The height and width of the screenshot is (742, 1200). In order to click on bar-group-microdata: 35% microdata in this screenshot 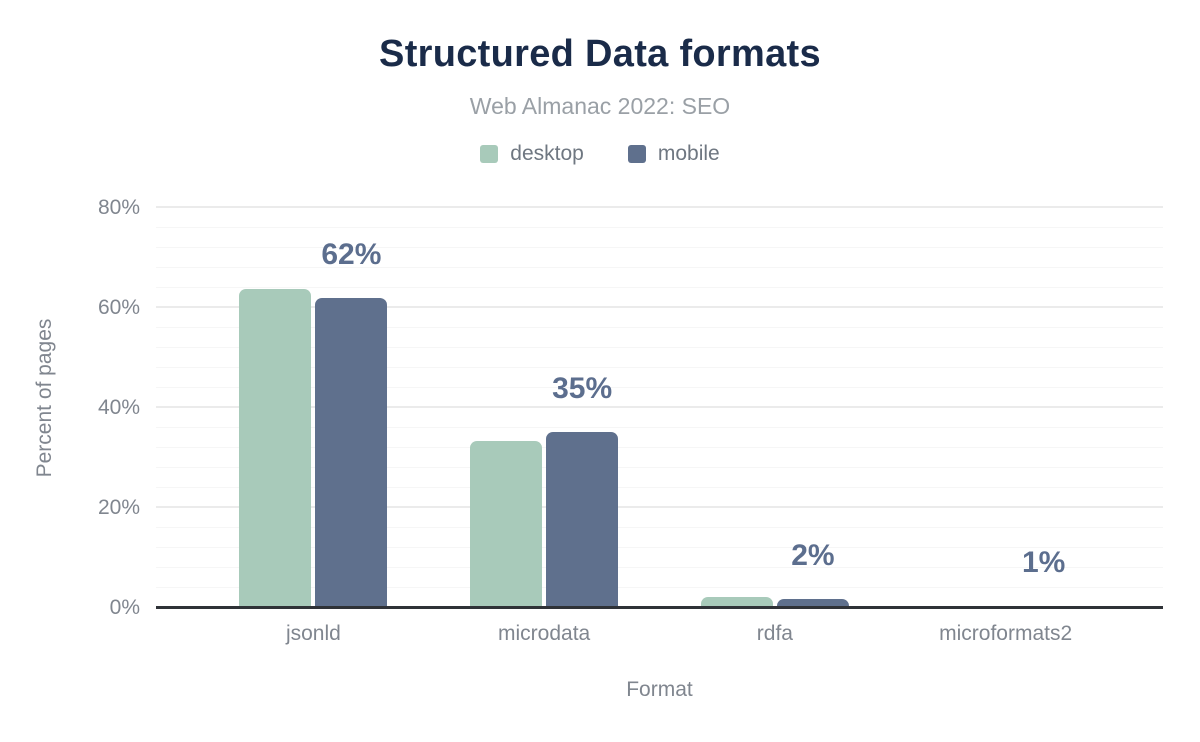, I will do `click(544, 416)`.